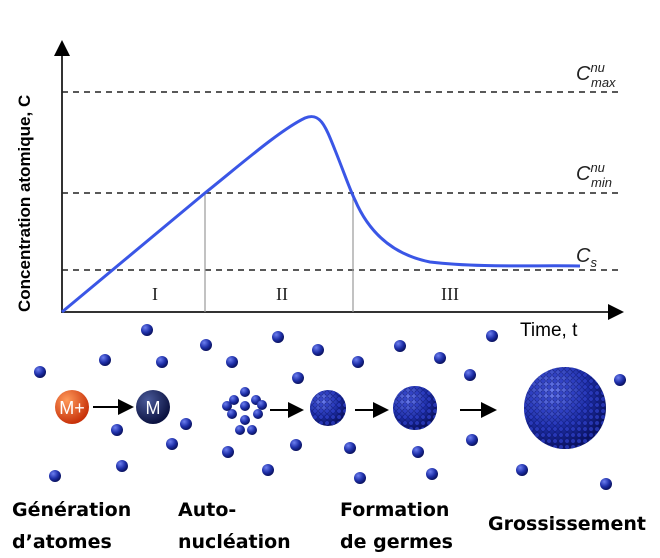  I want to click on atom-label: M, so click(153, 408).